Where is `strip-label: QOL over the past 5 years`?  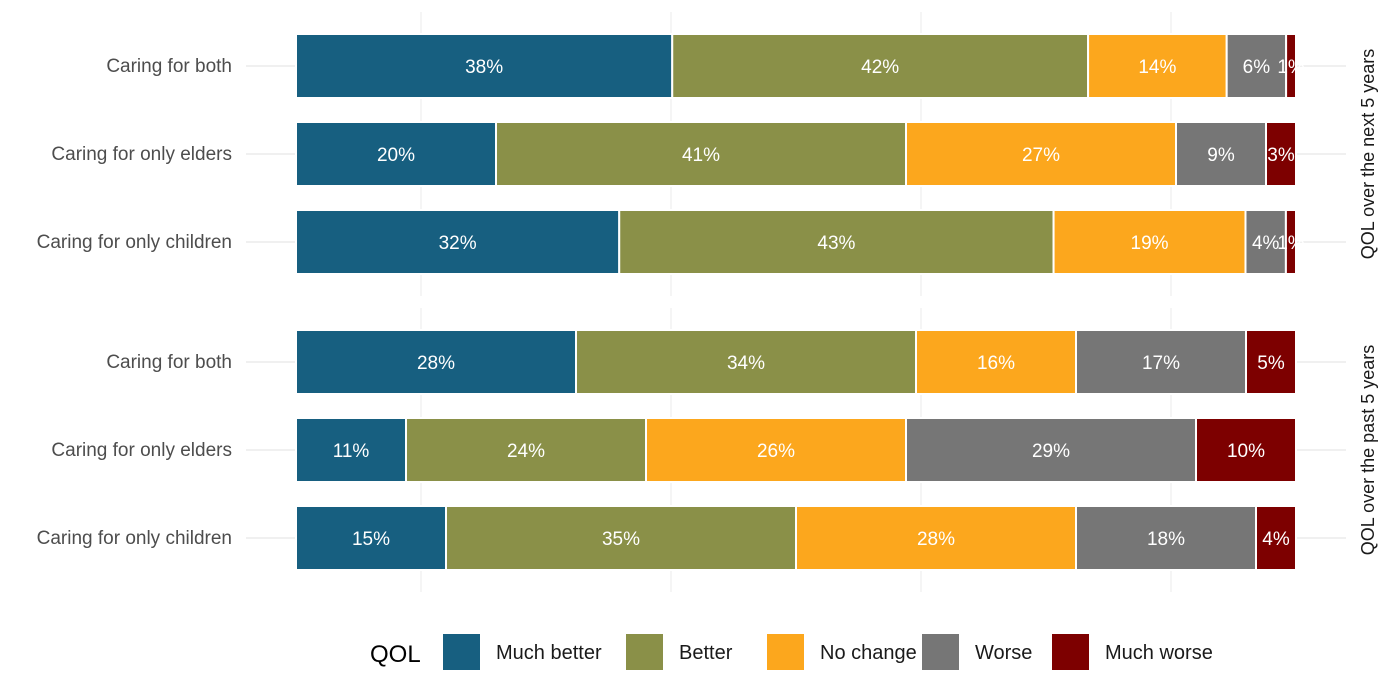
strip-label: QOL over the past 5 years is located at coordinates (1368, 450).